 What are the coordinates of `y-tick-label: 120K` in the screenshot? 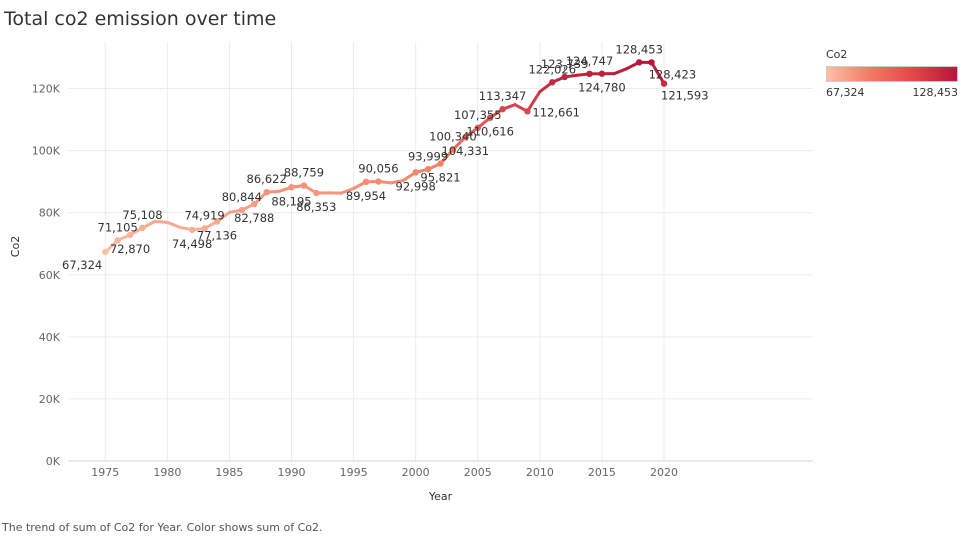 It's located at (46, 89).